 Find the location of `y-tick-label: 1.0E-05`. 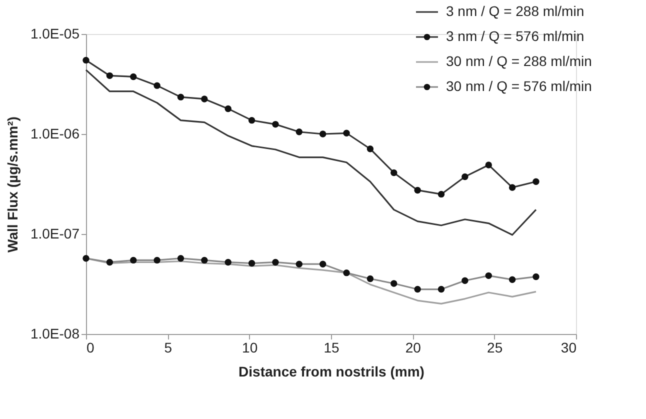

y-tick-label: 1.0E-05 is located at coordinates (55, 34).